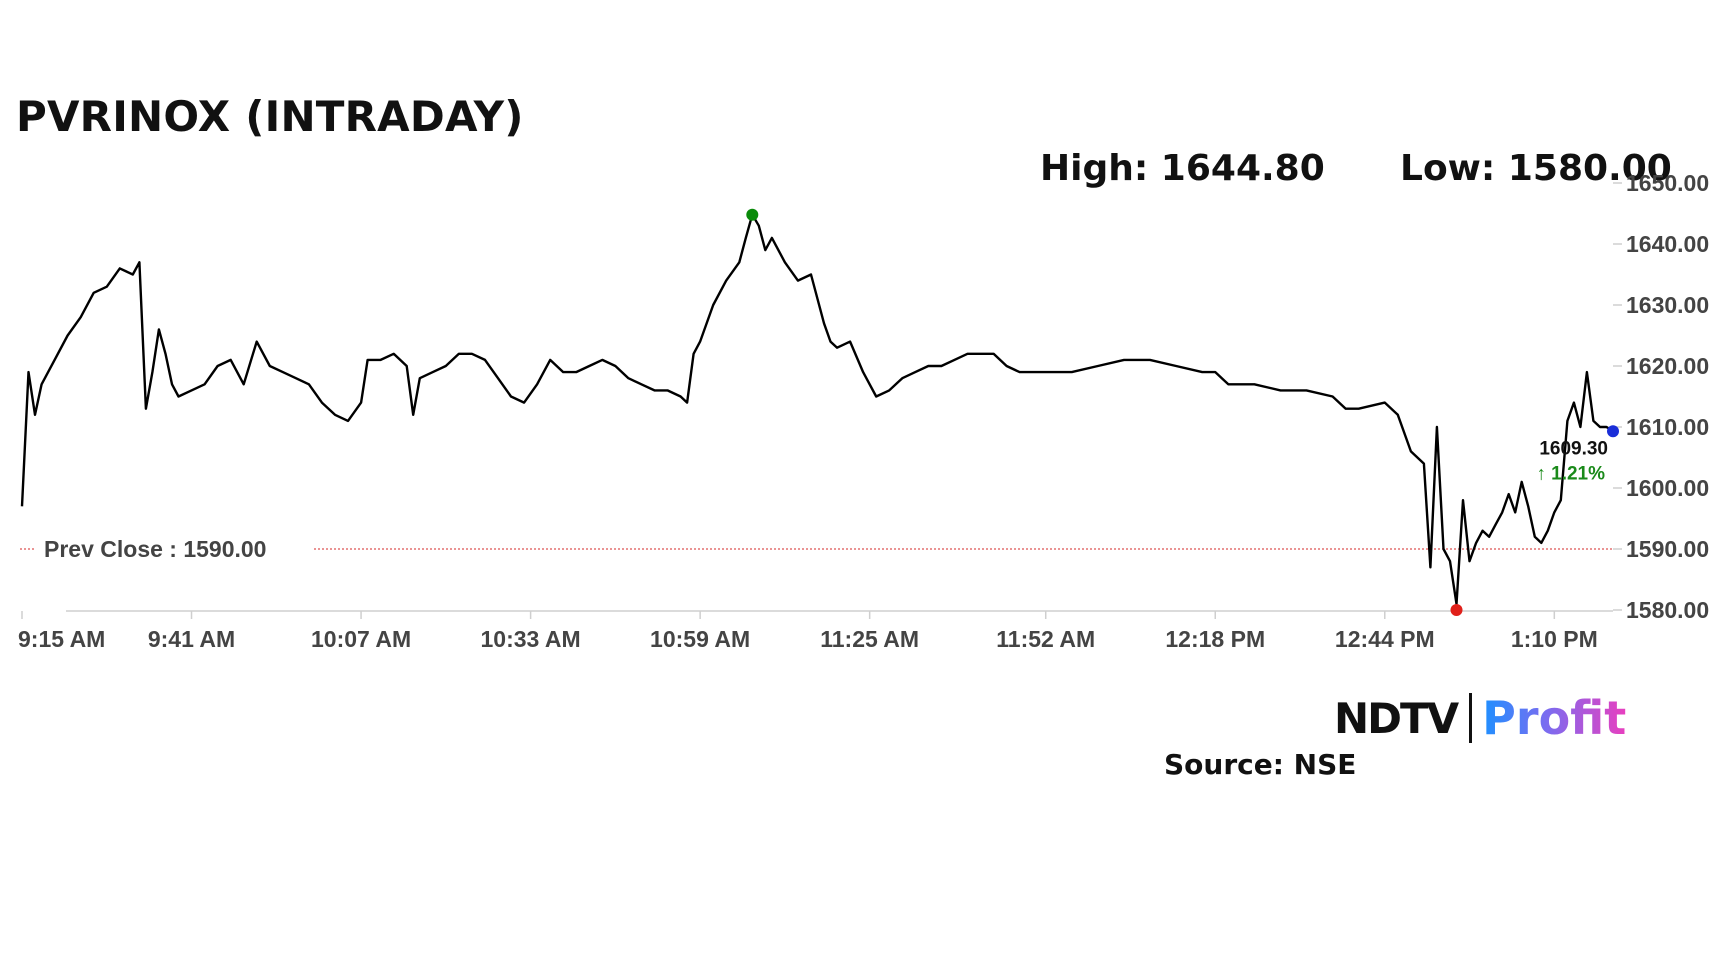  I want to click on x-tick-label: 1:10 PM, so click(1554, 639).